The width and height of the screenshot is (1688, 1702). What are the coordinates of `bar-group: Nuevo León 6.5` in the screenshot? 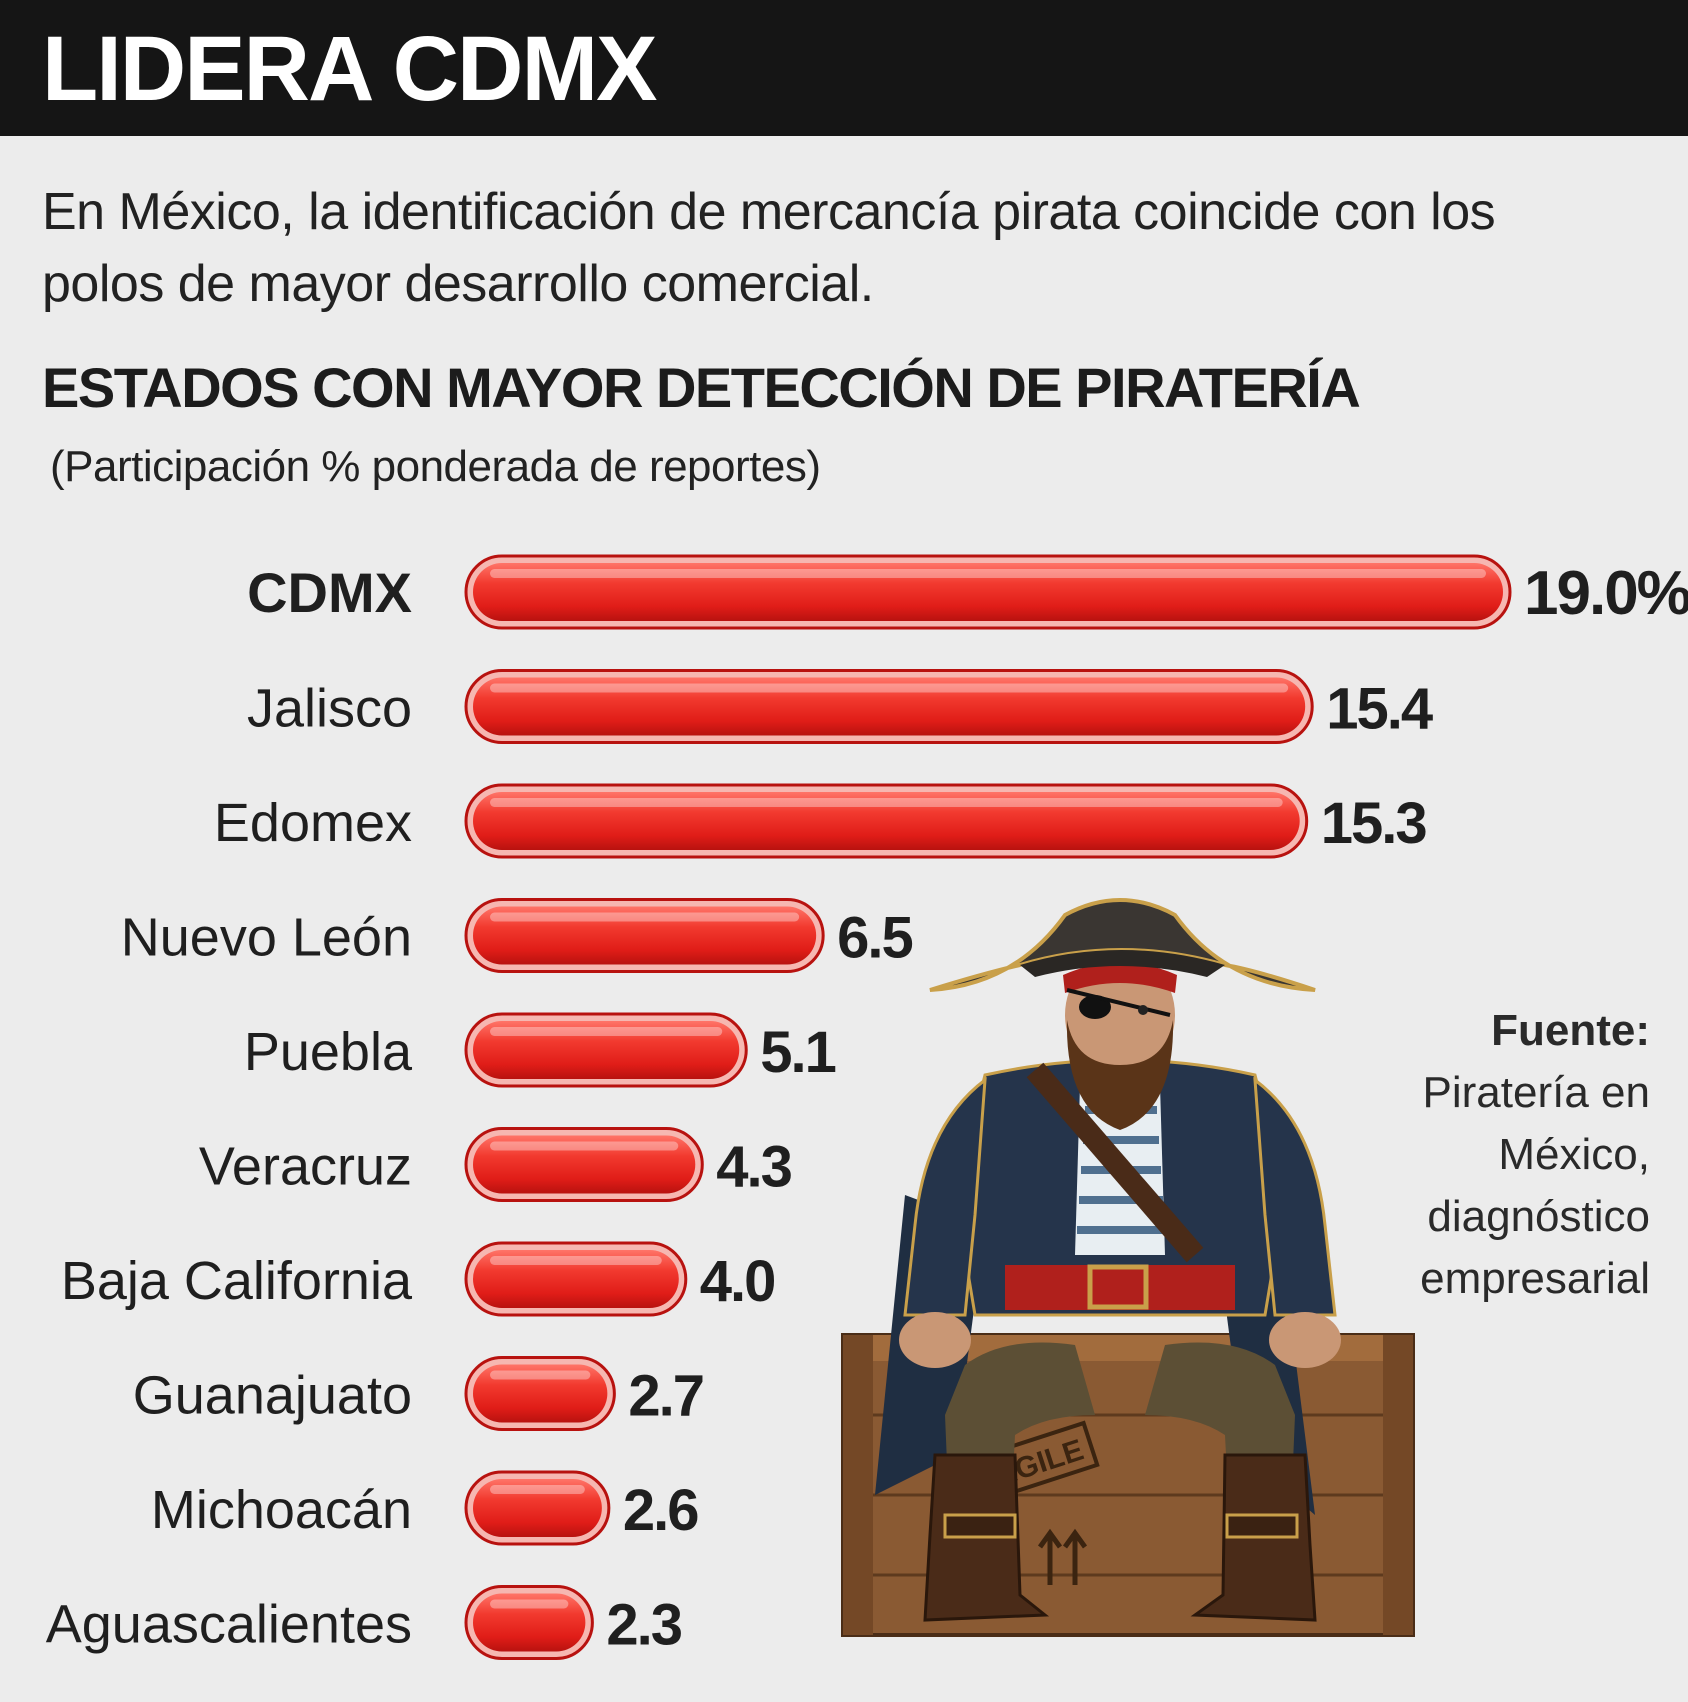 It's located at (518, 935).